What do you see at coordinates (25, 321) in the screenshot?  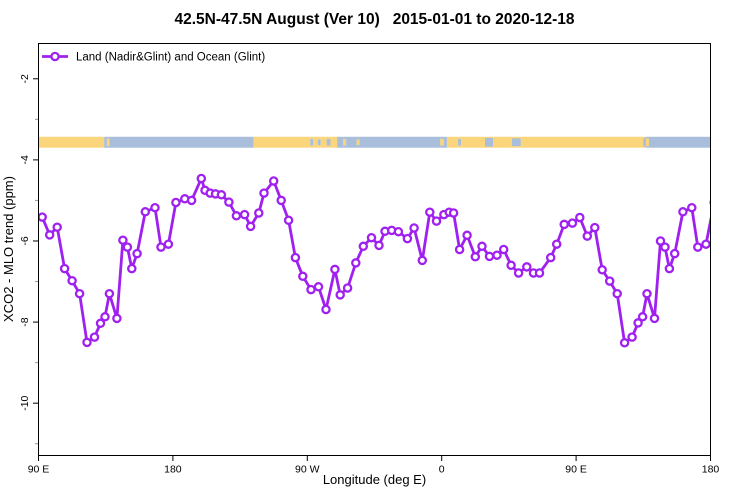 I see `y-tick-label: -8` at bounding box center [25, 321].